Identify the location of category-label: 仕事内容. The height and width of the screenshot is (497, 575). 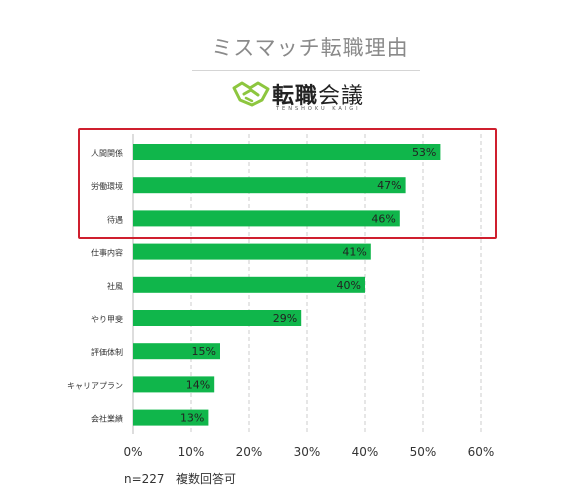
(107, 253).